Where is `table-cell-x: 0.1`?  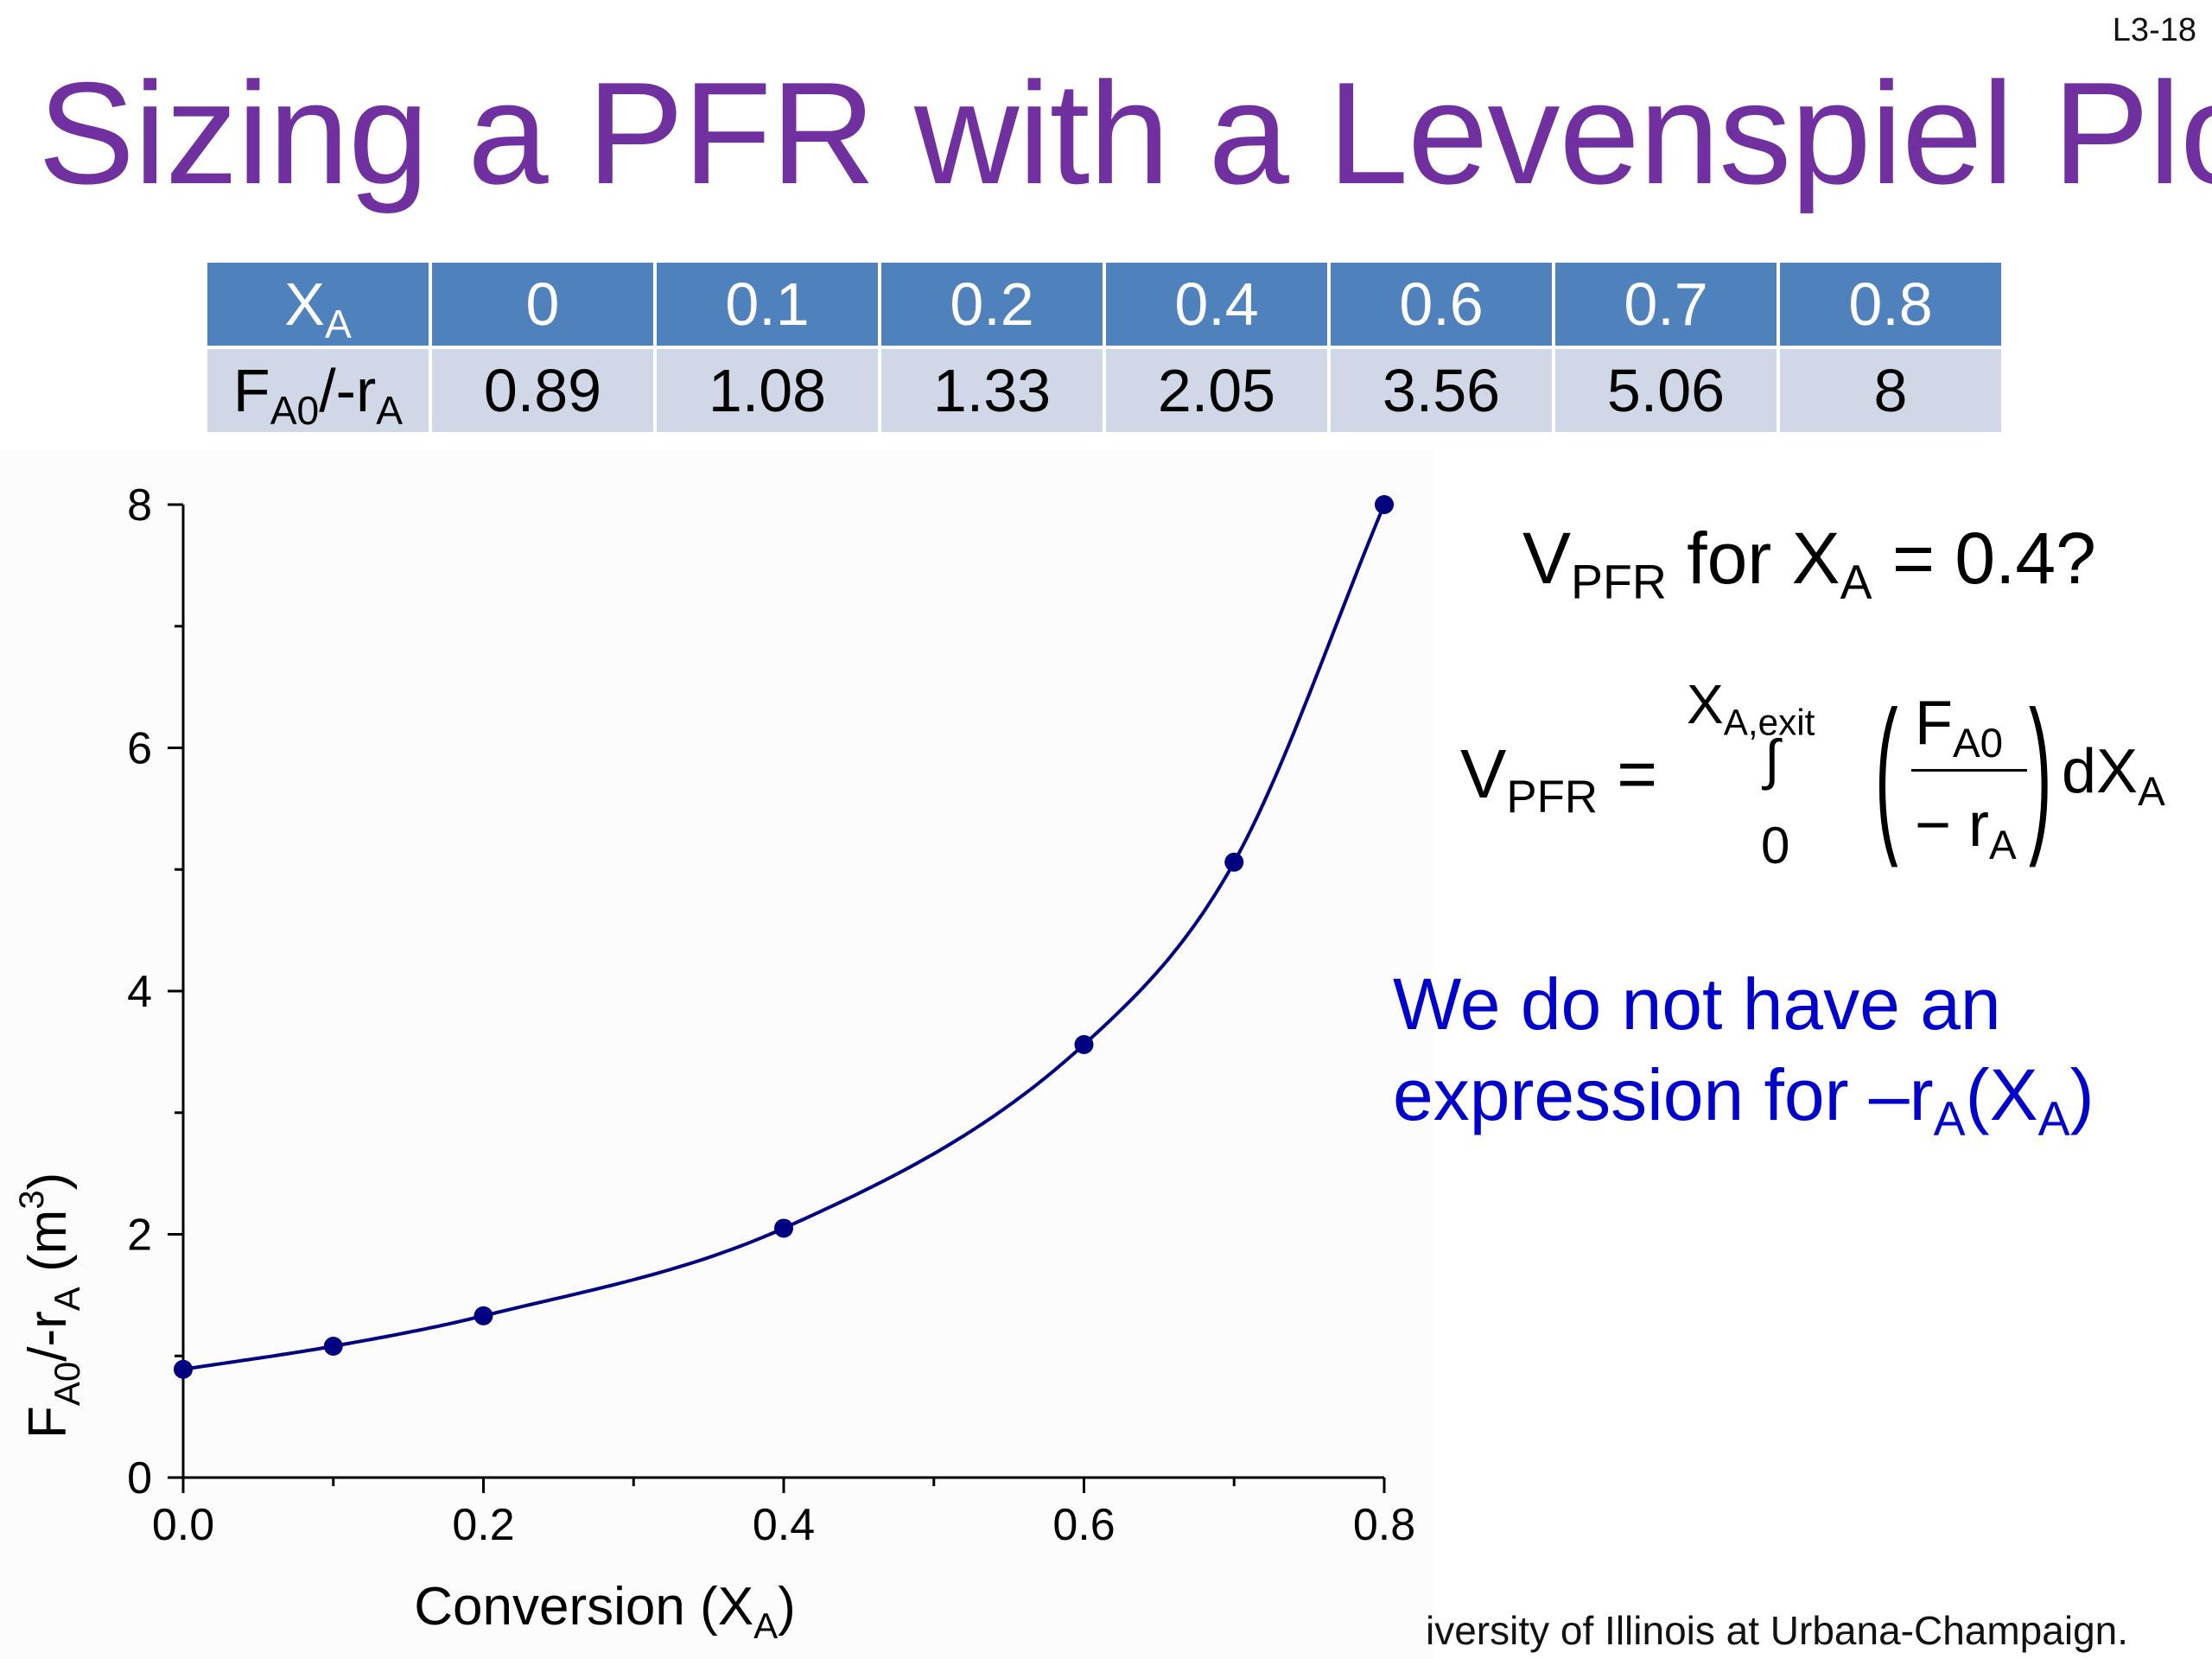 table-cell-x: 0.1 is located at coordinates (767, 304).